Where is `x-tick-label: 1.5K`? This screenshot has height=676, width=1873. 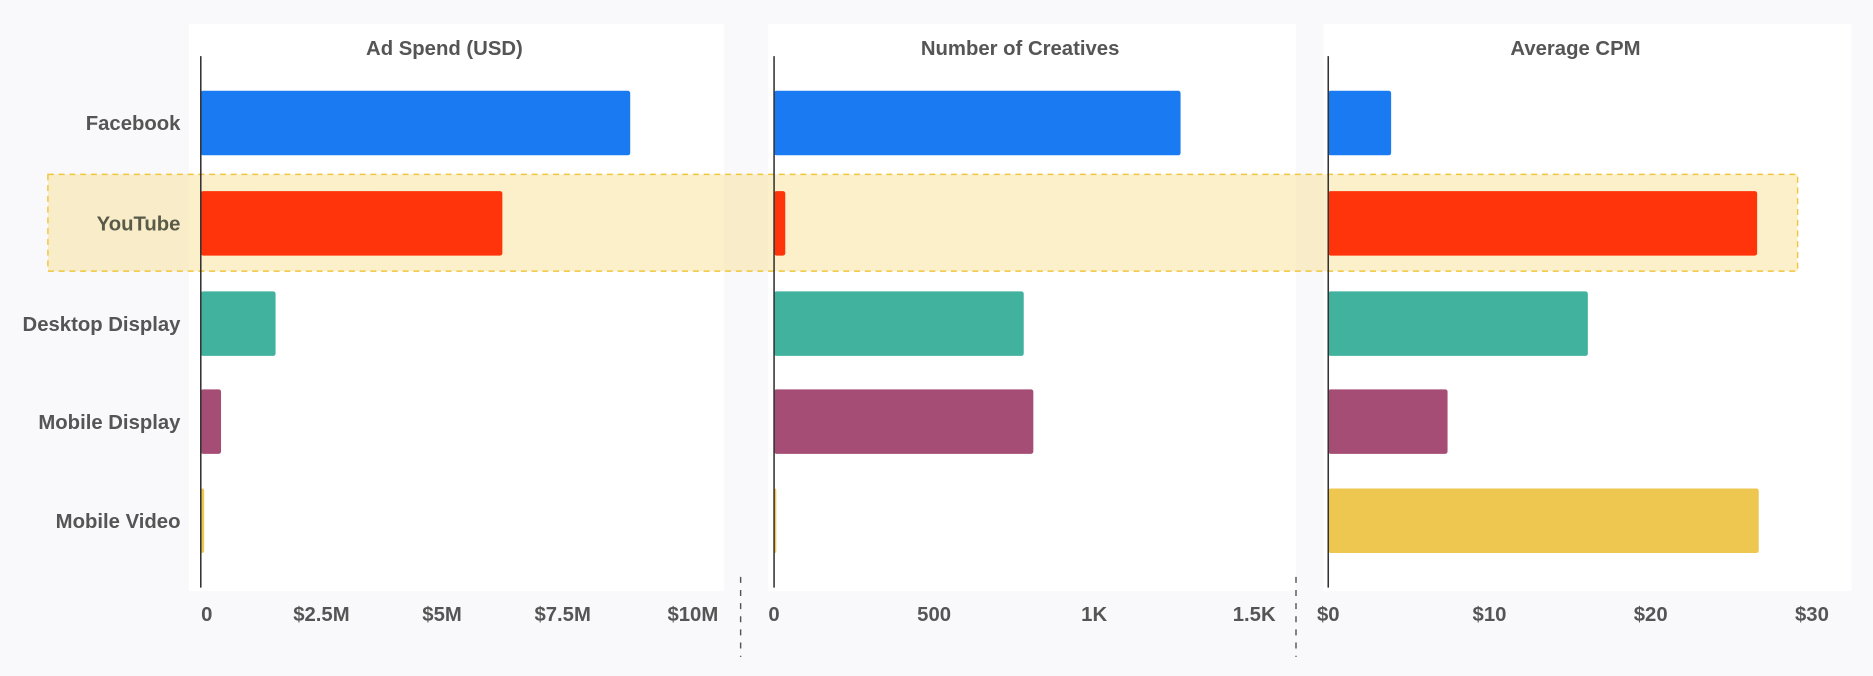
x-tick-label: 1.5K is located at coordinates (1254, 615).